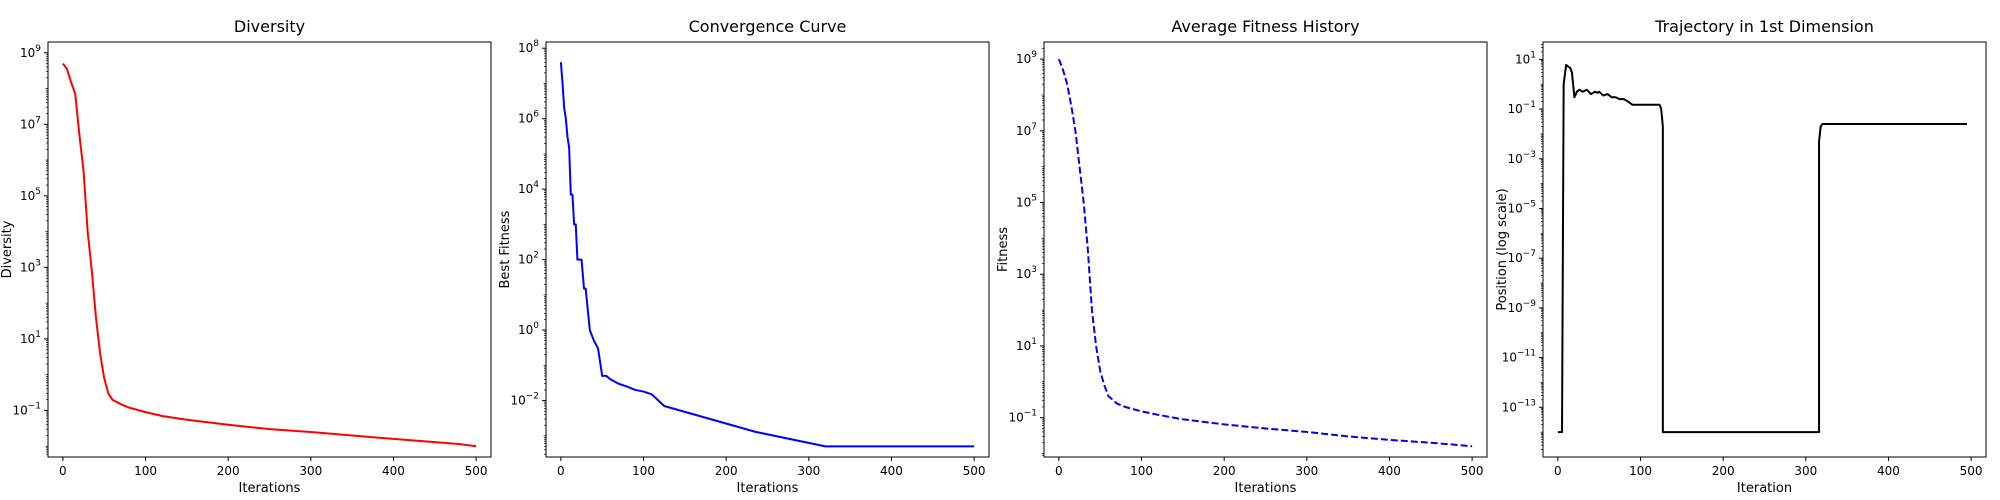 The image size is (2000, 500). Describe the element at coordinates (505, 249) in the screenshot. I see `y-axis-label: Best Fitness` at that location.